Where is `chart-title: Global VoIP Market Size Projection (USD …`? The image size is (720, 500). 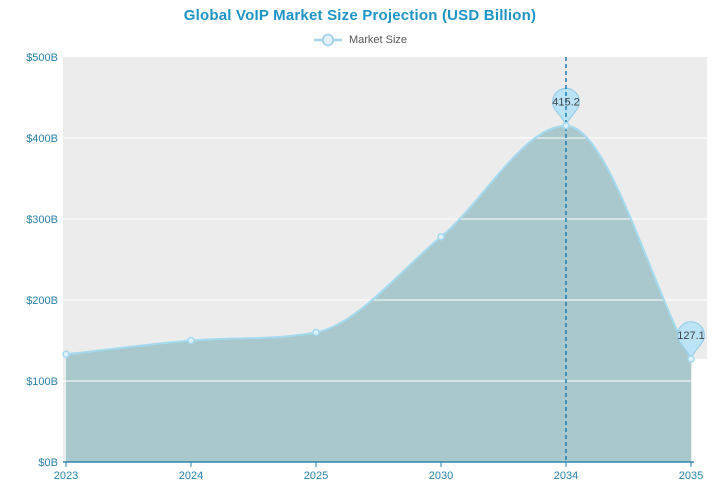 chart-title: Global VoIP Market Size Projection (USD … is located at coordinates (360, 15).